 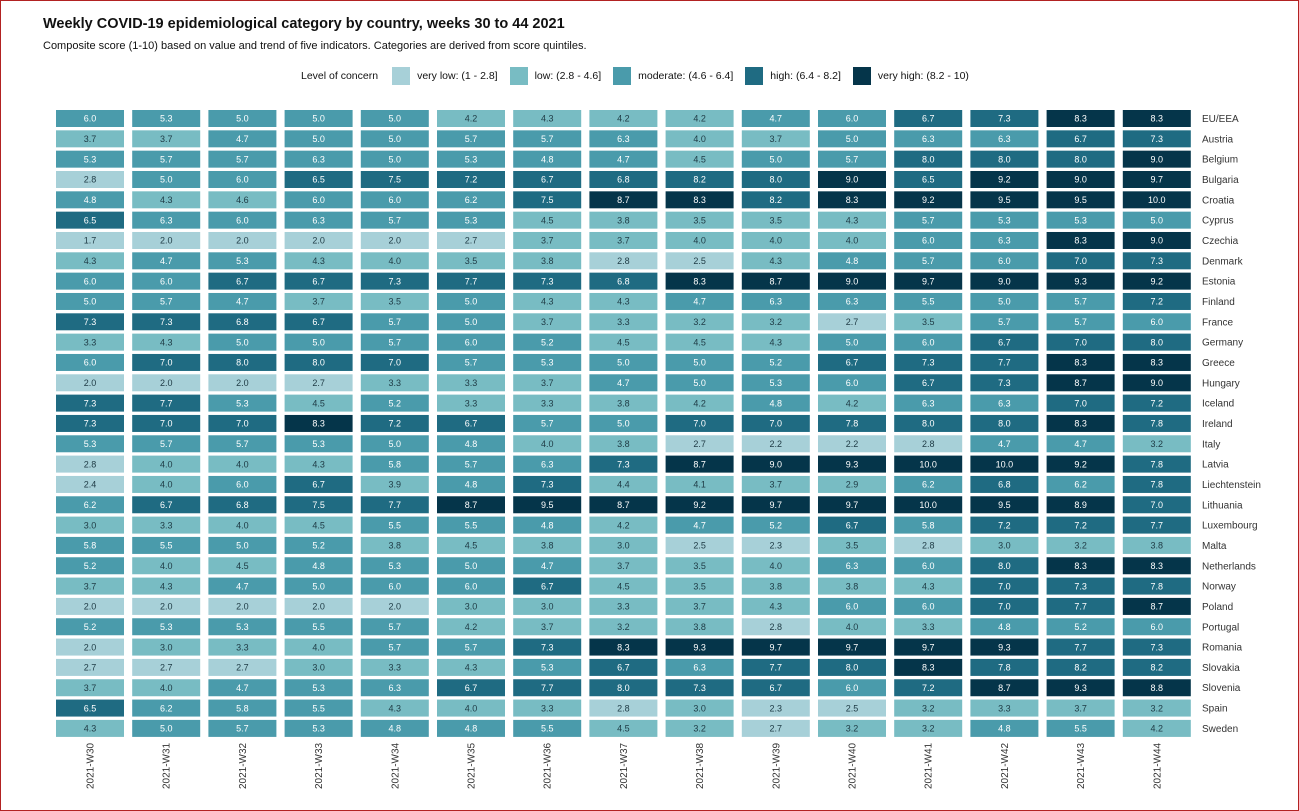 I want to click on x-tick-label: 2021-W32, so click(x=243, y=765).